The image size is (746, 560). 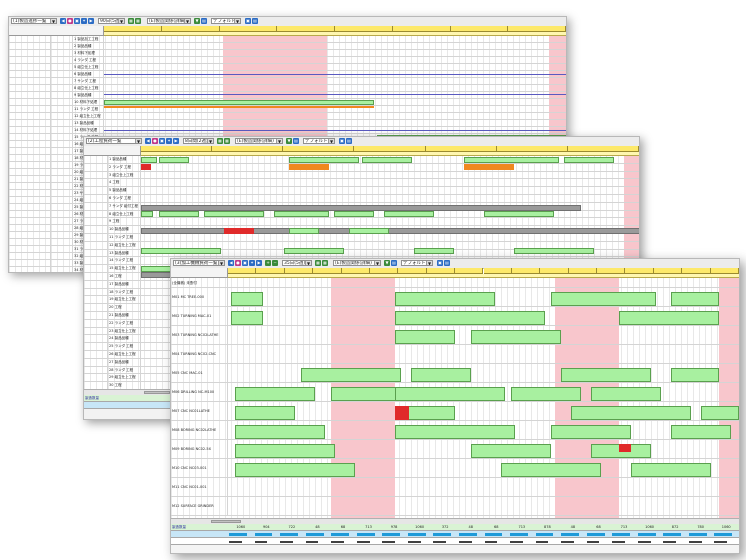 I want to click on table-row: 4 ランダ 工程, so click(x=287, y=60).